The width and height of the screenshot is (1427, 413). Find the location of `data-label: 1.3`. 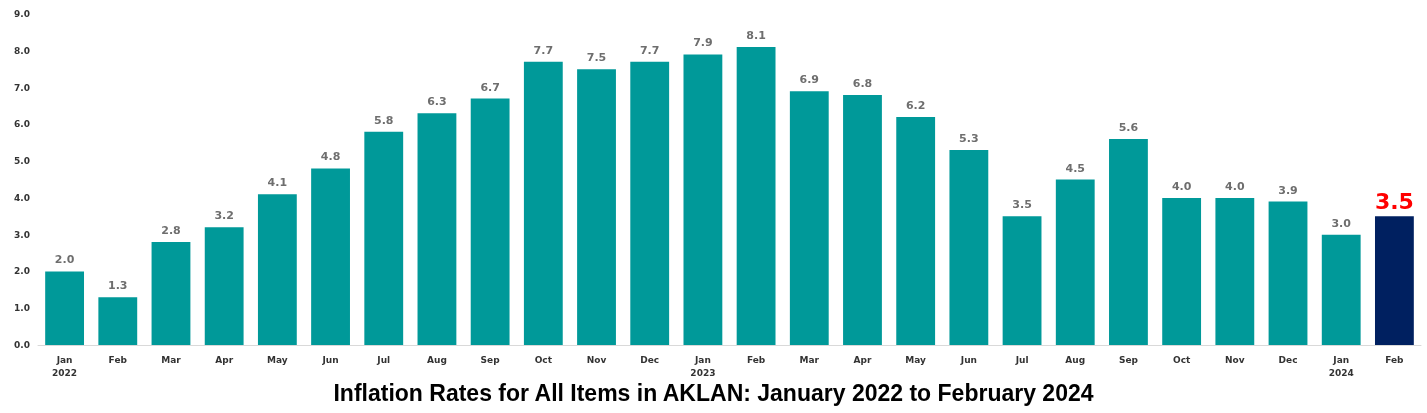

data-label: 1.3 is located at coordinates (118, 286).